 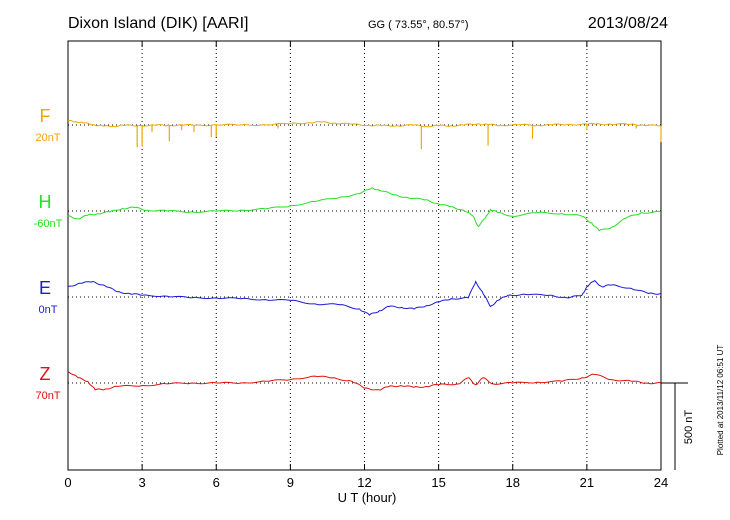 I want to click on plotted-timestamp: Plotted at 2013/11/12 06:51 UT, so click(x=720, y=400).